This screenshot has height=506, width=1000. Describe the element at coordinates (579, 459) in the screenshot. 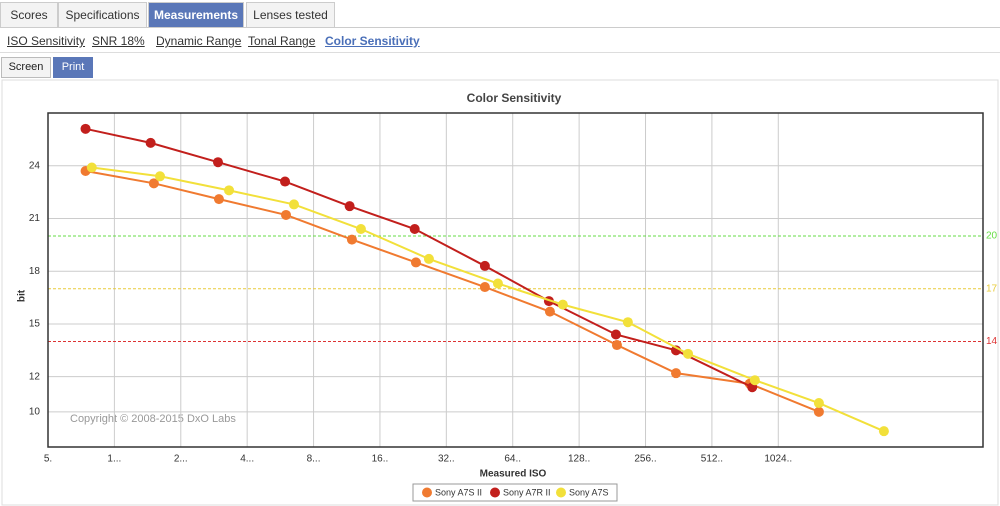

I see `x-tick-label: 128..` at that location.